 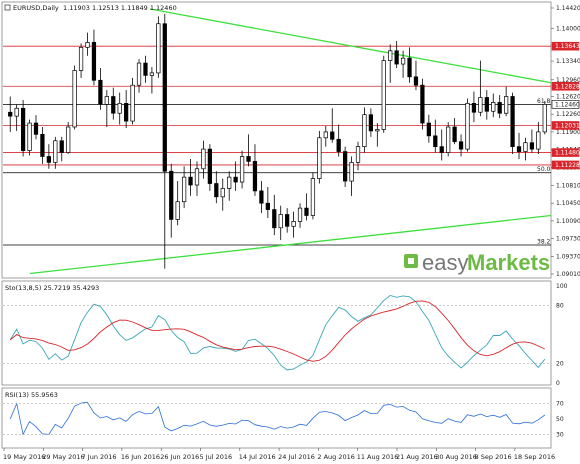 I want to click on price-tick-label: 1.09370, so click(x=568, y=256).